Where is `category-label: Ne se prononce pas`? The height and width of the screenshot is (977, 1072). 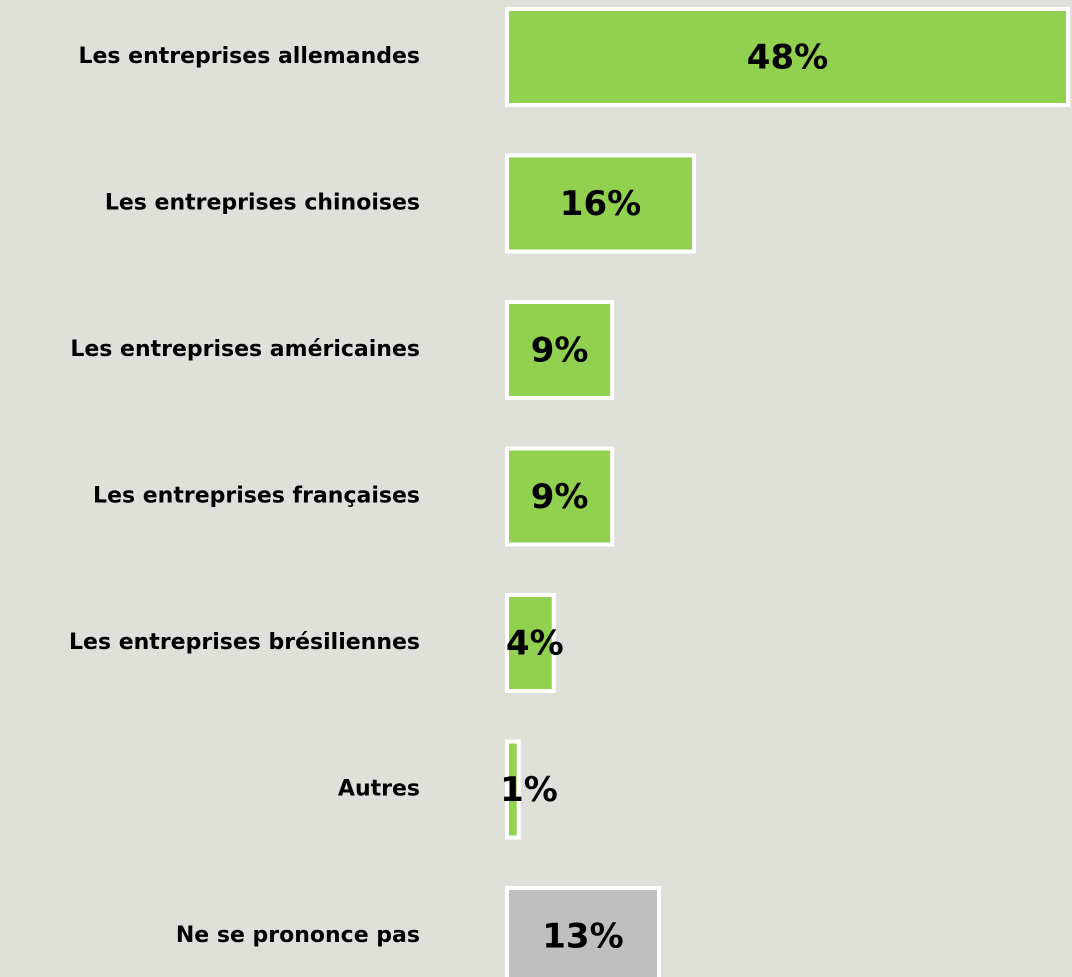
category-label: Ne se prononce pas is located at coordinates (298, 935).